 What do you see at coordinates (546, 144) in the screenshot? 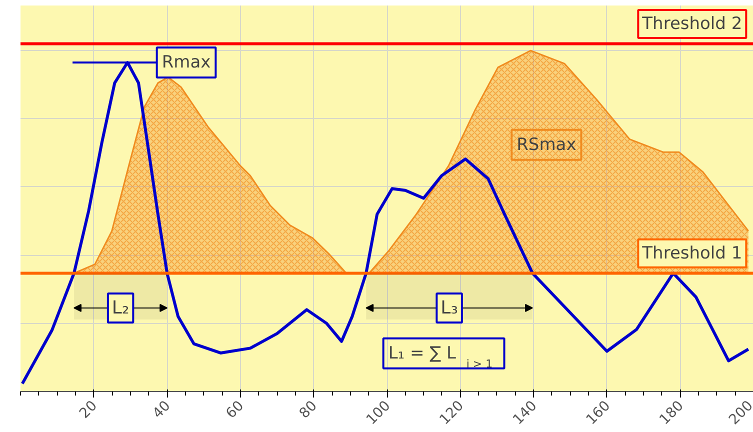
I see `annotation: RSmax` at bounding box center [546, 144].